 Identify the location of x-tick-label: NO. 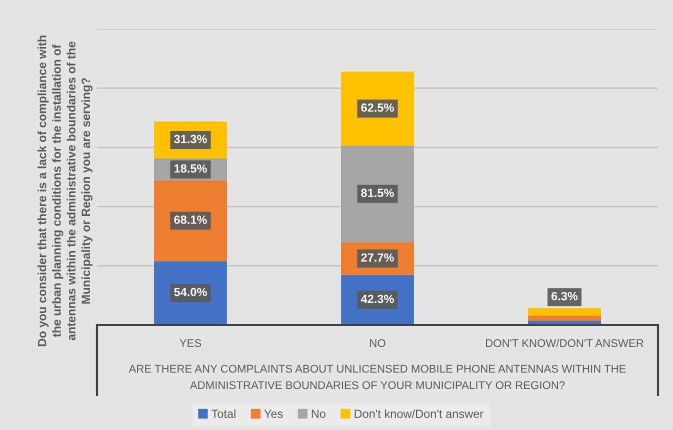
(378, 343).